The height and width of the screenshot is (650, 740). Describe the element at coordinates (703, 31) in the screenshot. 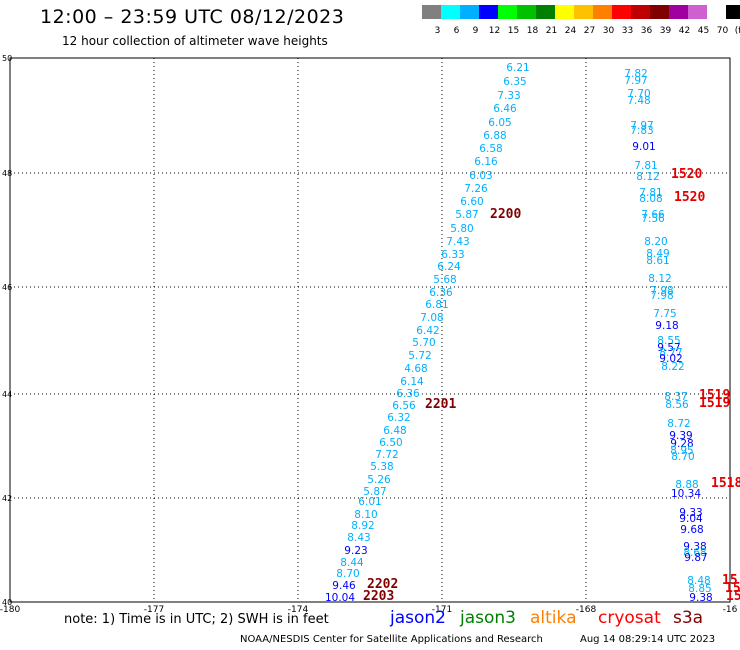

I see `legend-label: 45` at that location.